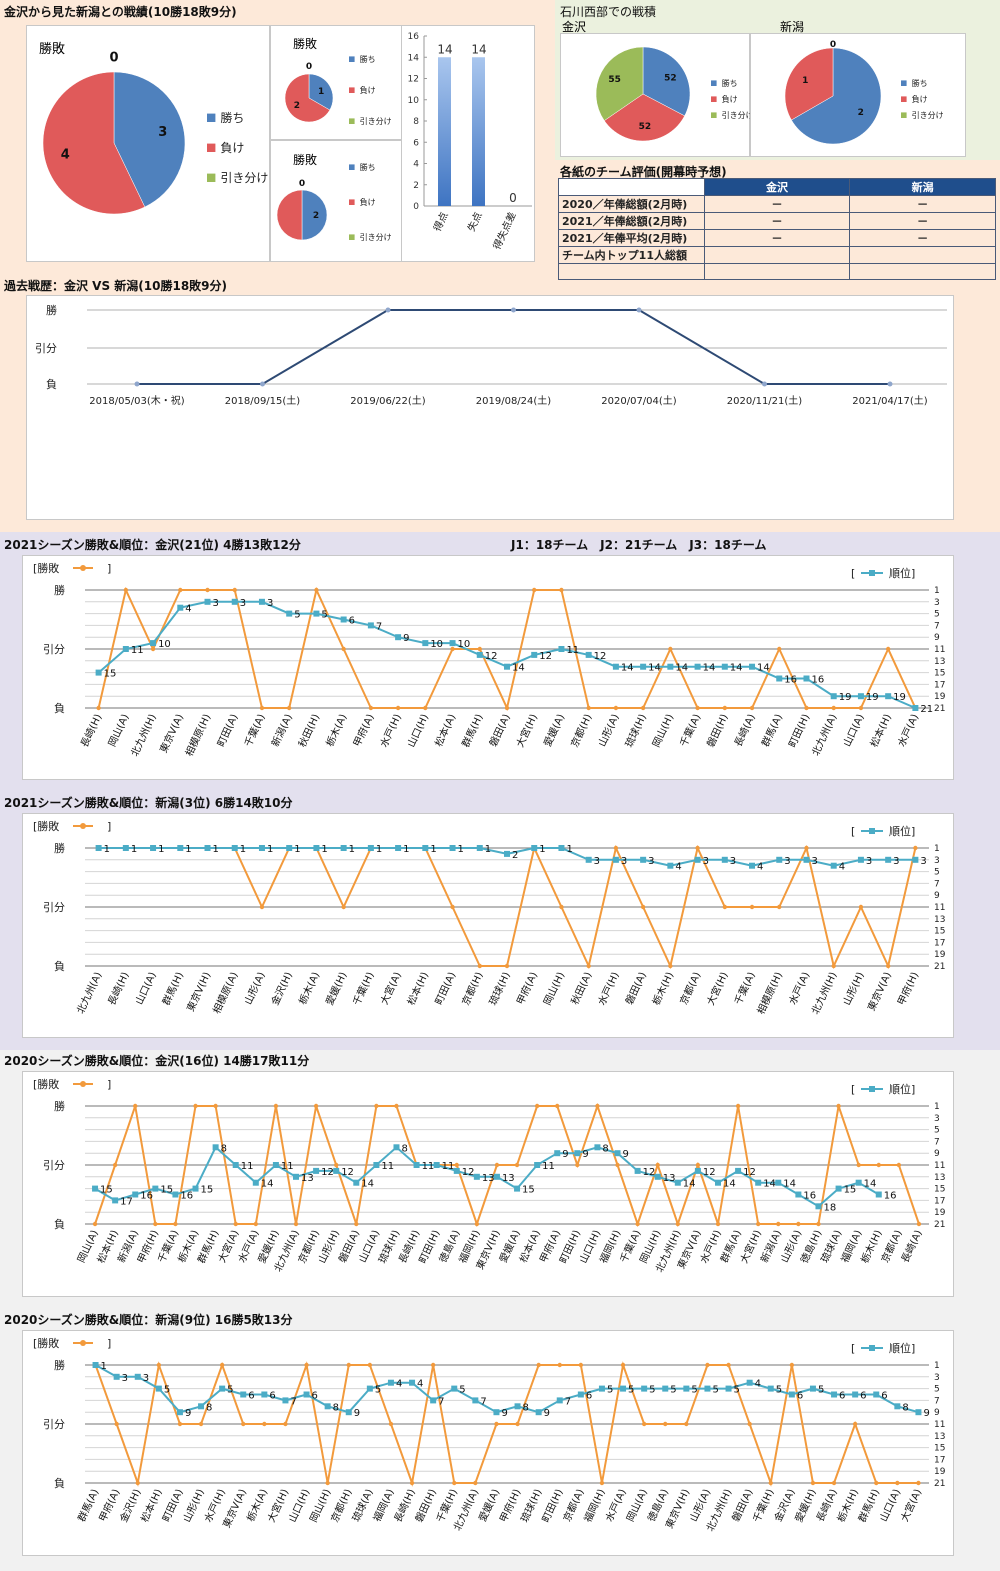 This screenshot has width=1000, height=1571. I want to click on x-tick-label: 山形(A), so click(255, 988).